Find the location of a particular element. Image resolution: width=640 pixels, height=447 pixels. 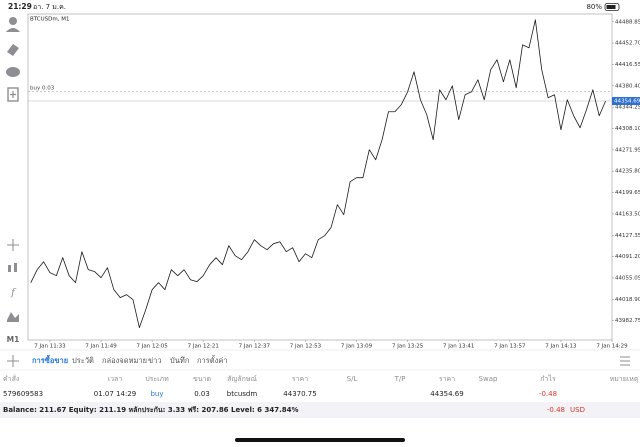

x-tick-label: 7 Jan 13:25 is located at coordinates (408, 347).